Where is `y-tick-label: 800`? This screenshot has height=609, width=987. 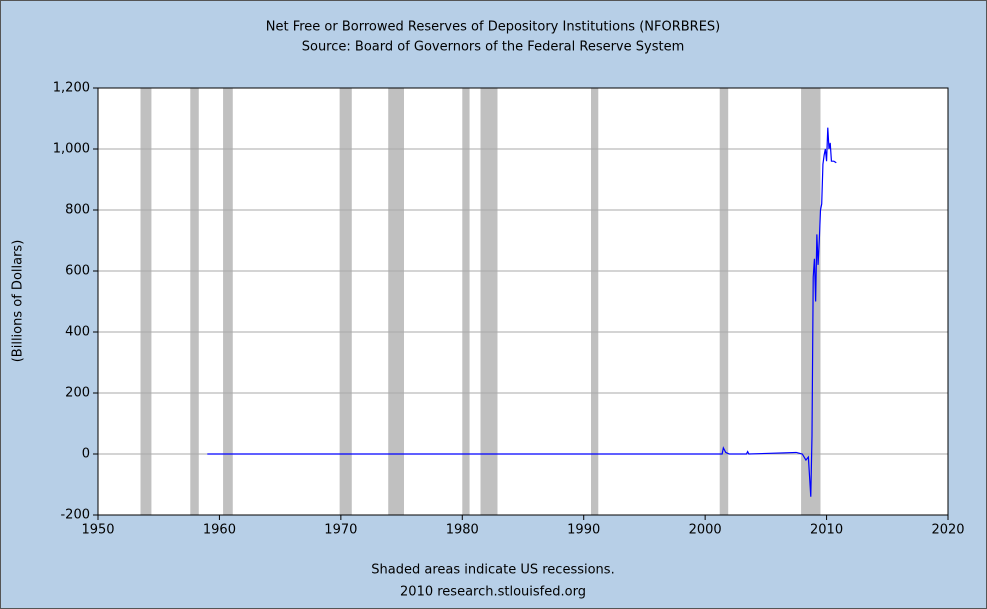 y-tick-label: 800 is located at coordinates (77, 210).